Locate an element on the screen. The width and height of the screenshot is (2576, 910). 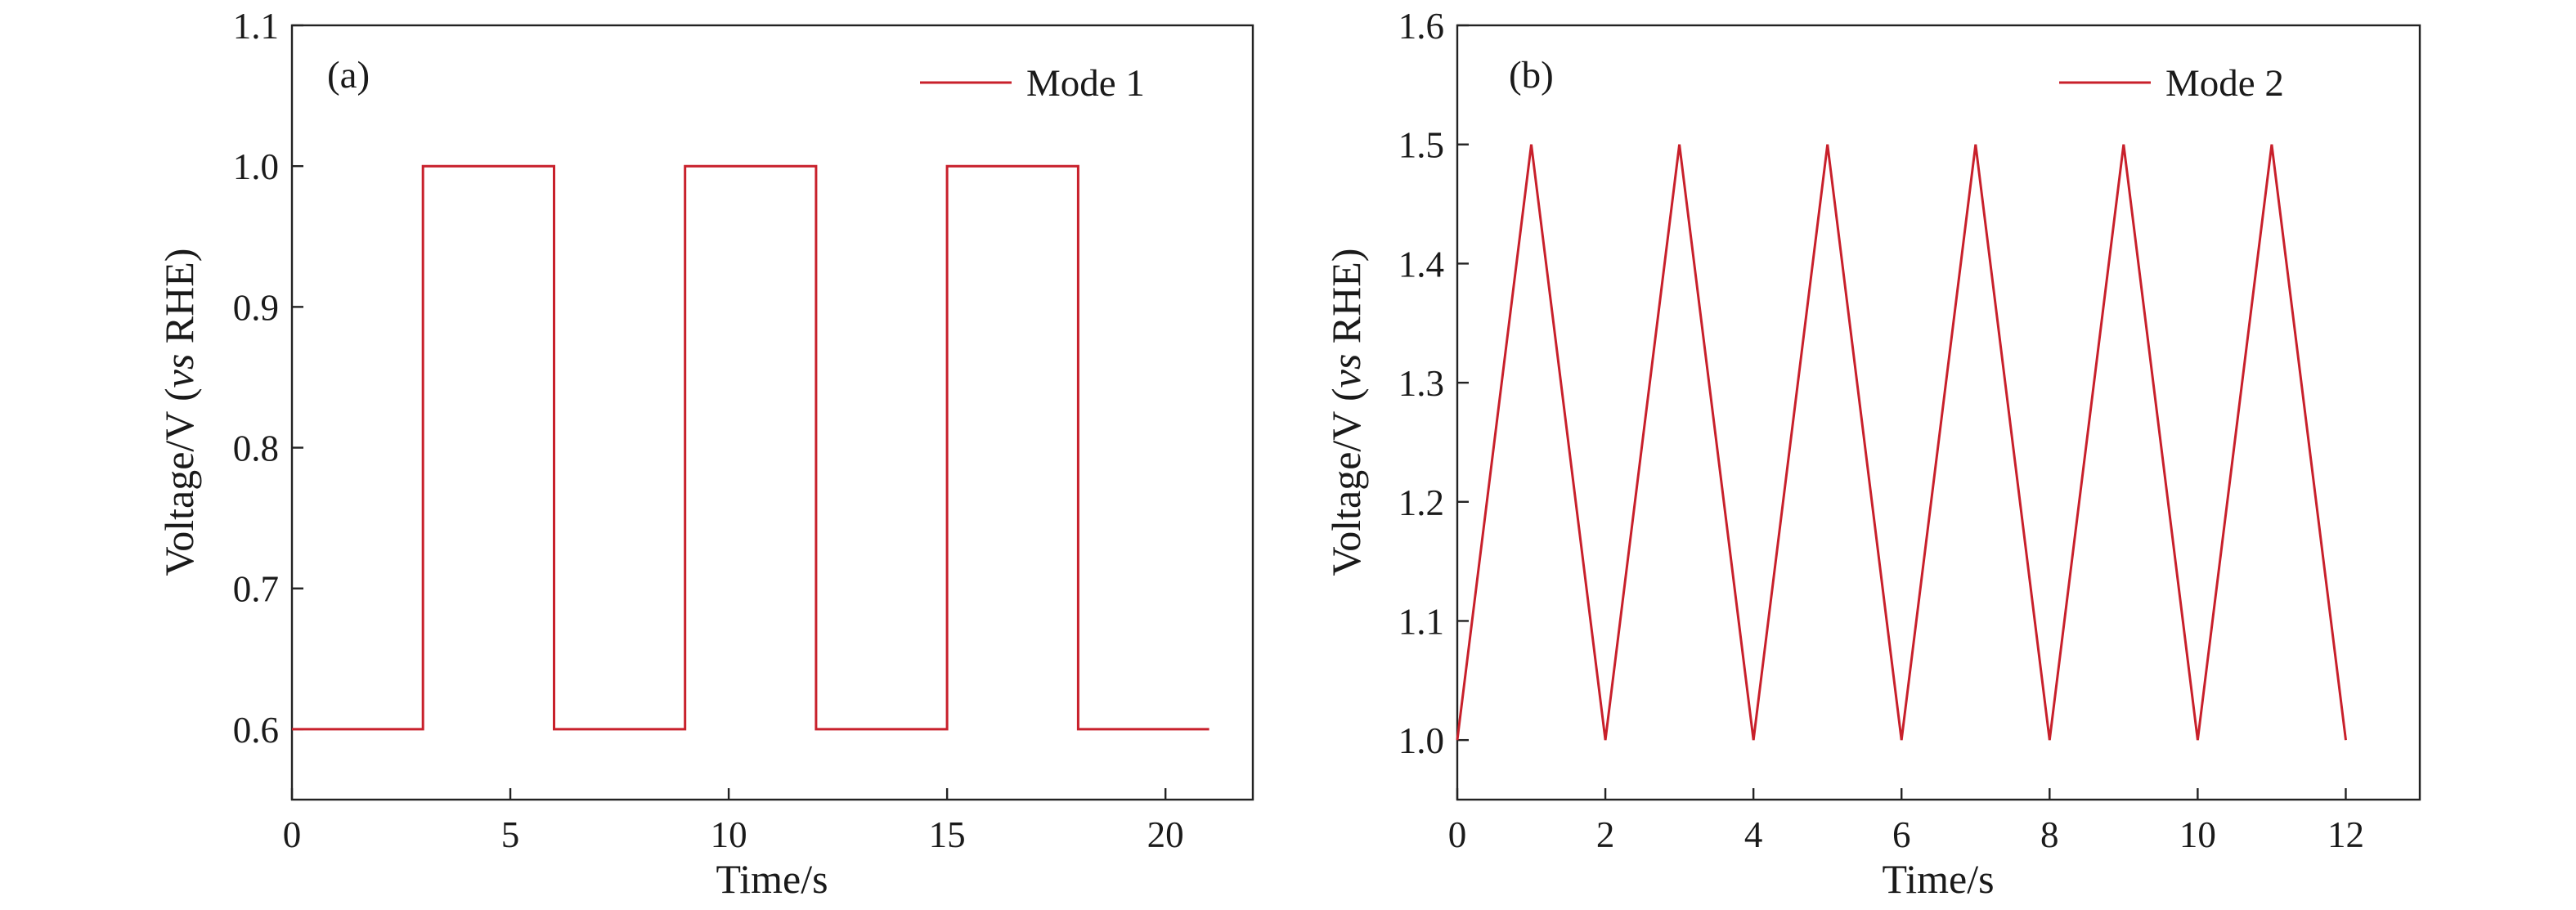
x-tick-label-b-4: 8 is located at coordinates (2050, 835).